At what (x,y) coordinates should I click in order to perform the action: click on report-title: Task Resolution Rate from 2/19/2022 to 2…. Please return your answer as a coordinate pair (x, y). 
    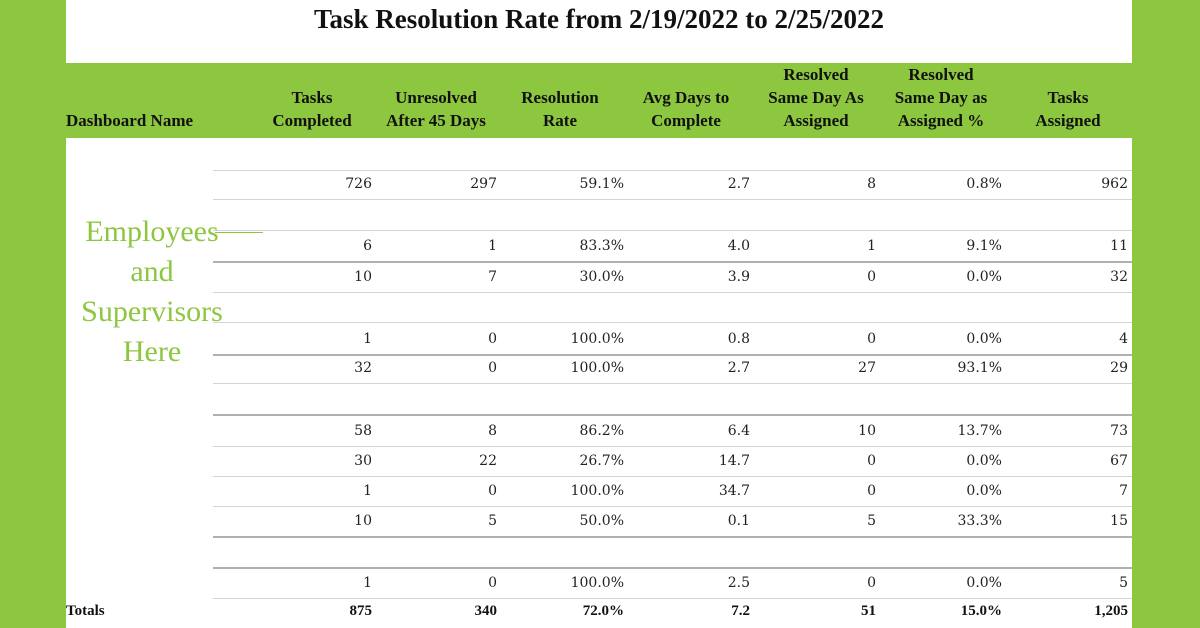
    Looking at the image, I should click on (599, 19).